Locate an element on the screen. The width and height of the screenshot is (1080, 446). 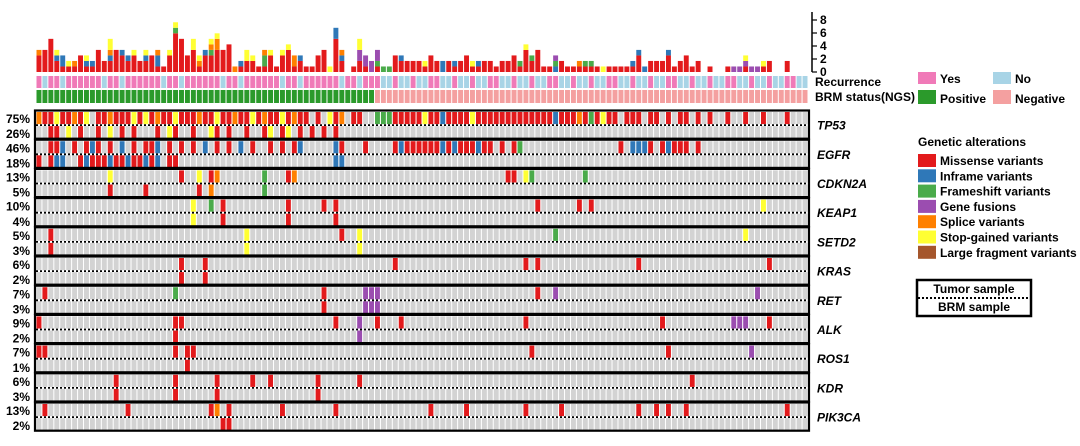
bar-segment-G is located at coordinates (740, 69).